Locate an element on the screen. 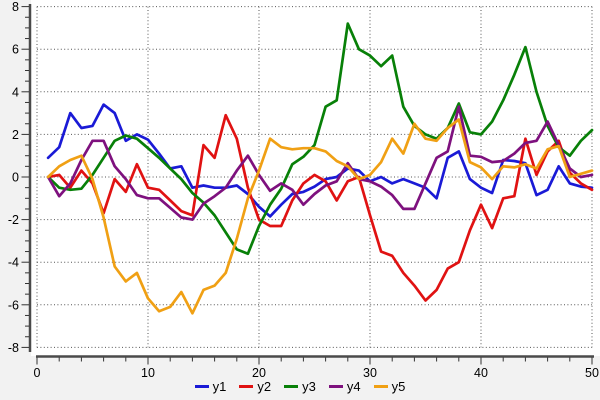  y-tick-label: 8 is located at coordinates (15, 7).